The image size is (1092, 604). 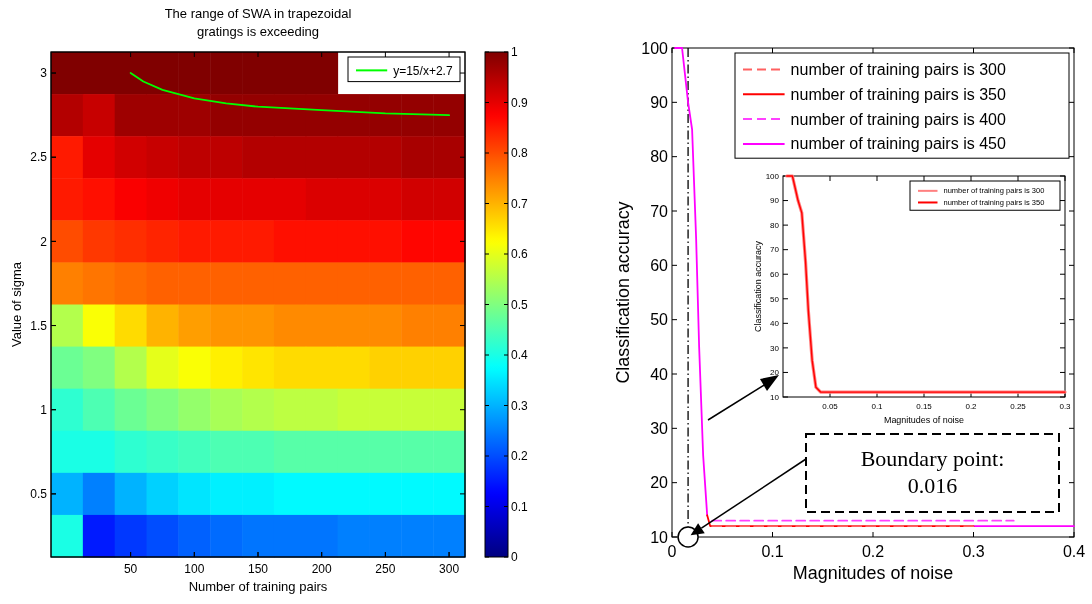 What do you see at coordinates (520, 153) in the screenshot?
I see `color-bar-label: 0.8` at bounding box center [520, 153].